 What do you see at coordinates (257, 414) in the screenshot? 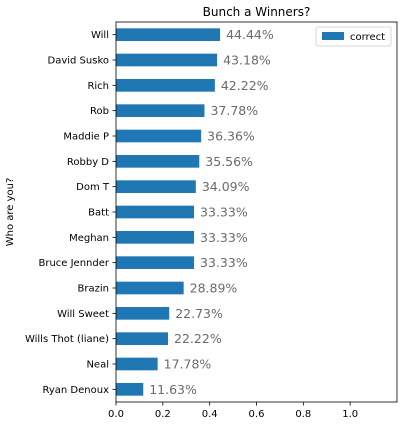
I see `x-tick-label: 0.6` at bounding box center [257, 414].